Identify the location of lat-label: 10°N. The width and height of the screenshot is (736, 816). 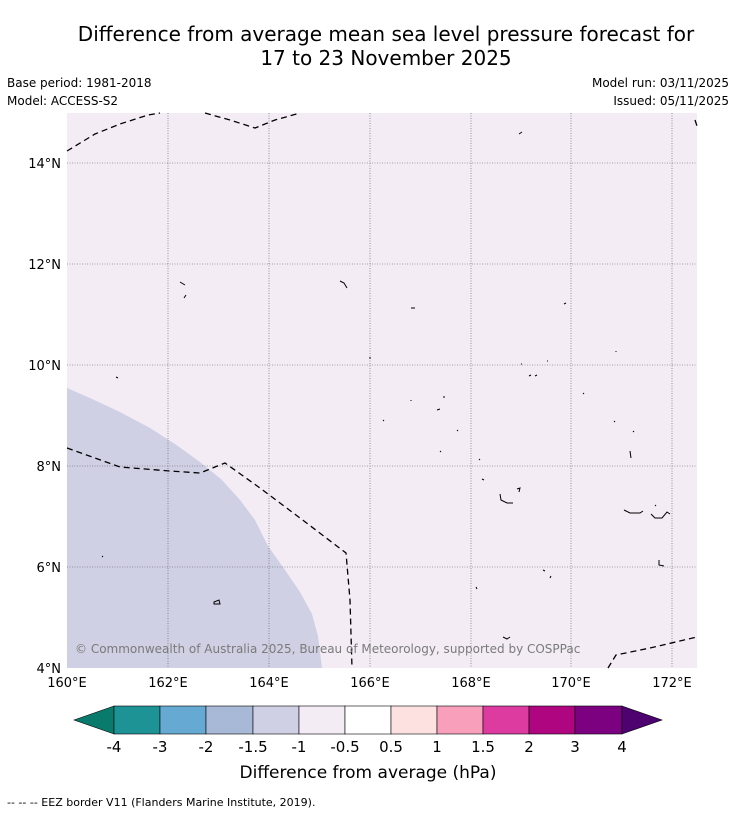
(44, 366).